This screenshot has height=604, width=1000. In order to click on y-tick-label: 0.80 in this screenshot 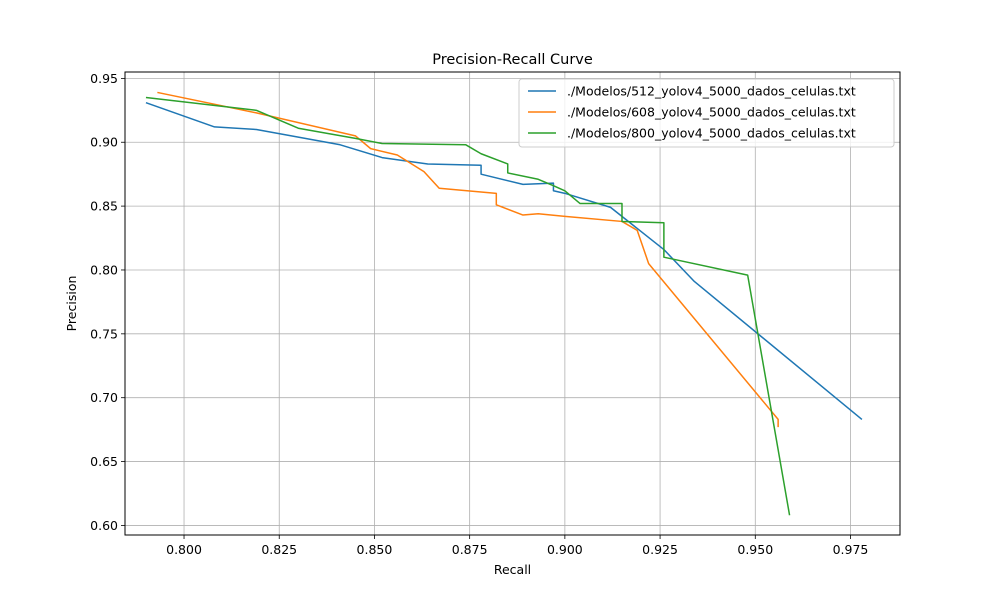, I will do `click(104, 269)`.